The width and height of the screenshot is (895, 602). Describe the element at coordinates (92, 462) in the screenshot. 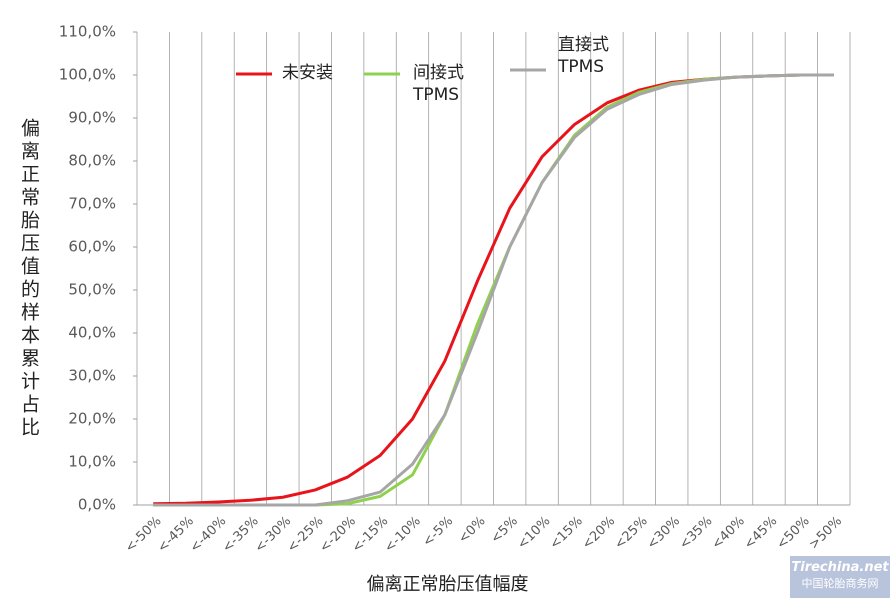

I see `y-tick-label: 10,0%` at that location.